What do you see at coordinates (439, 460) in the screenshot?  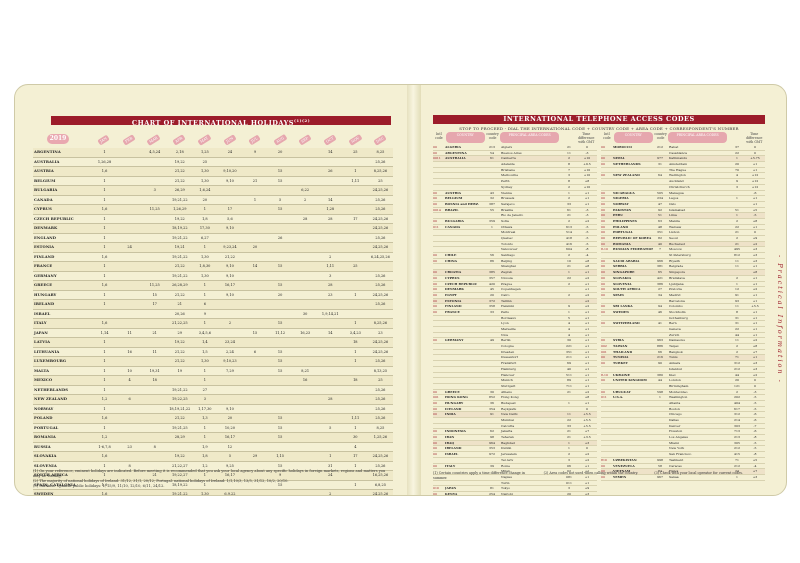 I see `intl-code` at bounding box center [439, 460].